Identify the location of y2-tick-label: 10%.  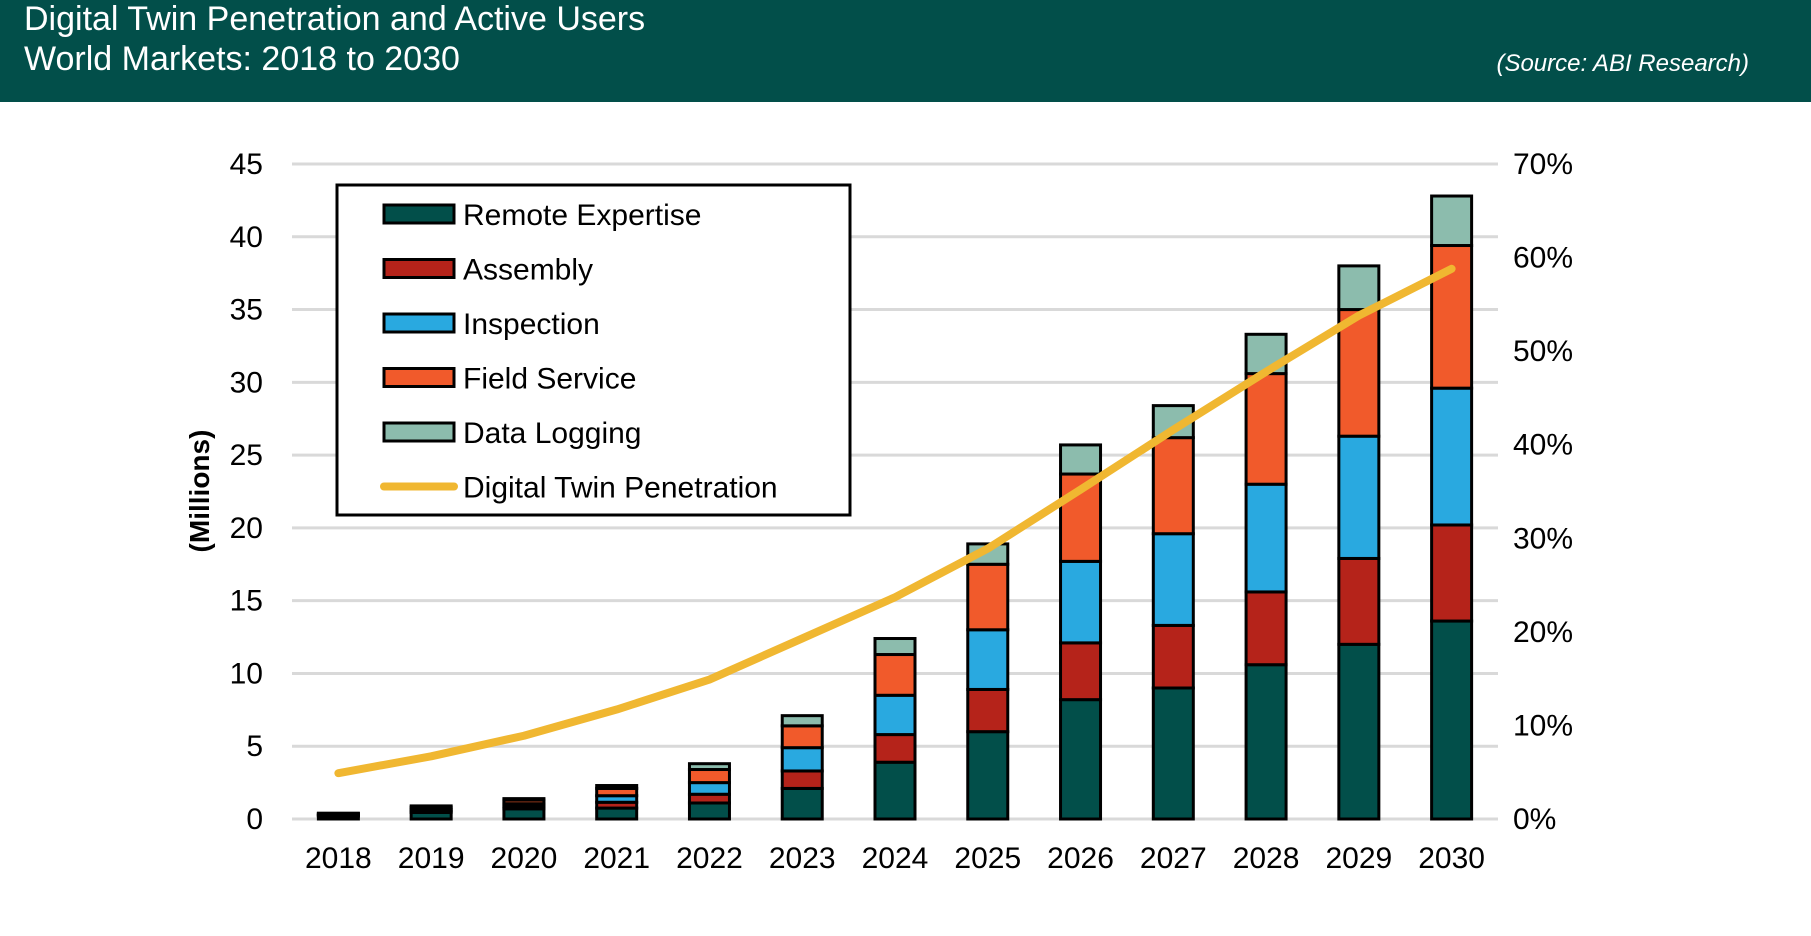
(1543, 725).